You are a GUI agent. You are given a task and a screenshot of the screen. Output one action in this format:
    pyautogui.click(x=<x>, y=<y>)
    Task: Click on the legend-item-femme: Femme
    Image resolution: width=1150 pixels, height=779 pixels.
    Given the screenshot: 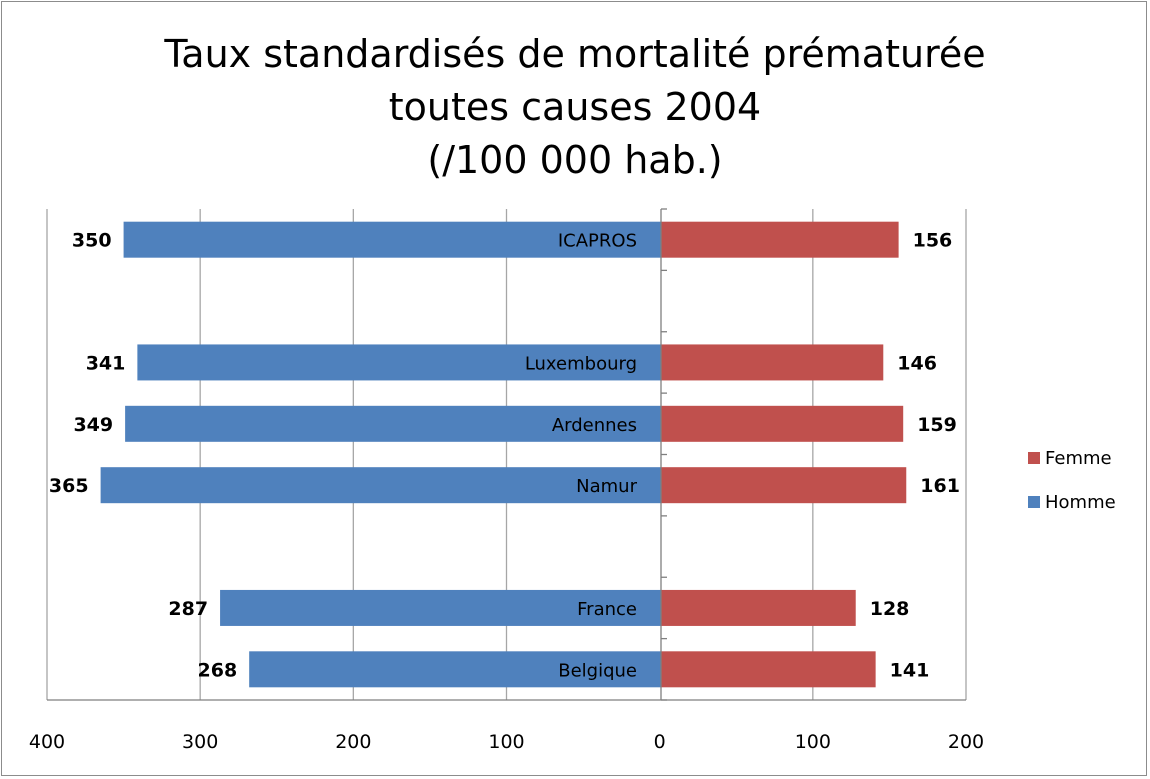 What is the action you would take?
    pyautogui.click(x=1072, y=458)
    